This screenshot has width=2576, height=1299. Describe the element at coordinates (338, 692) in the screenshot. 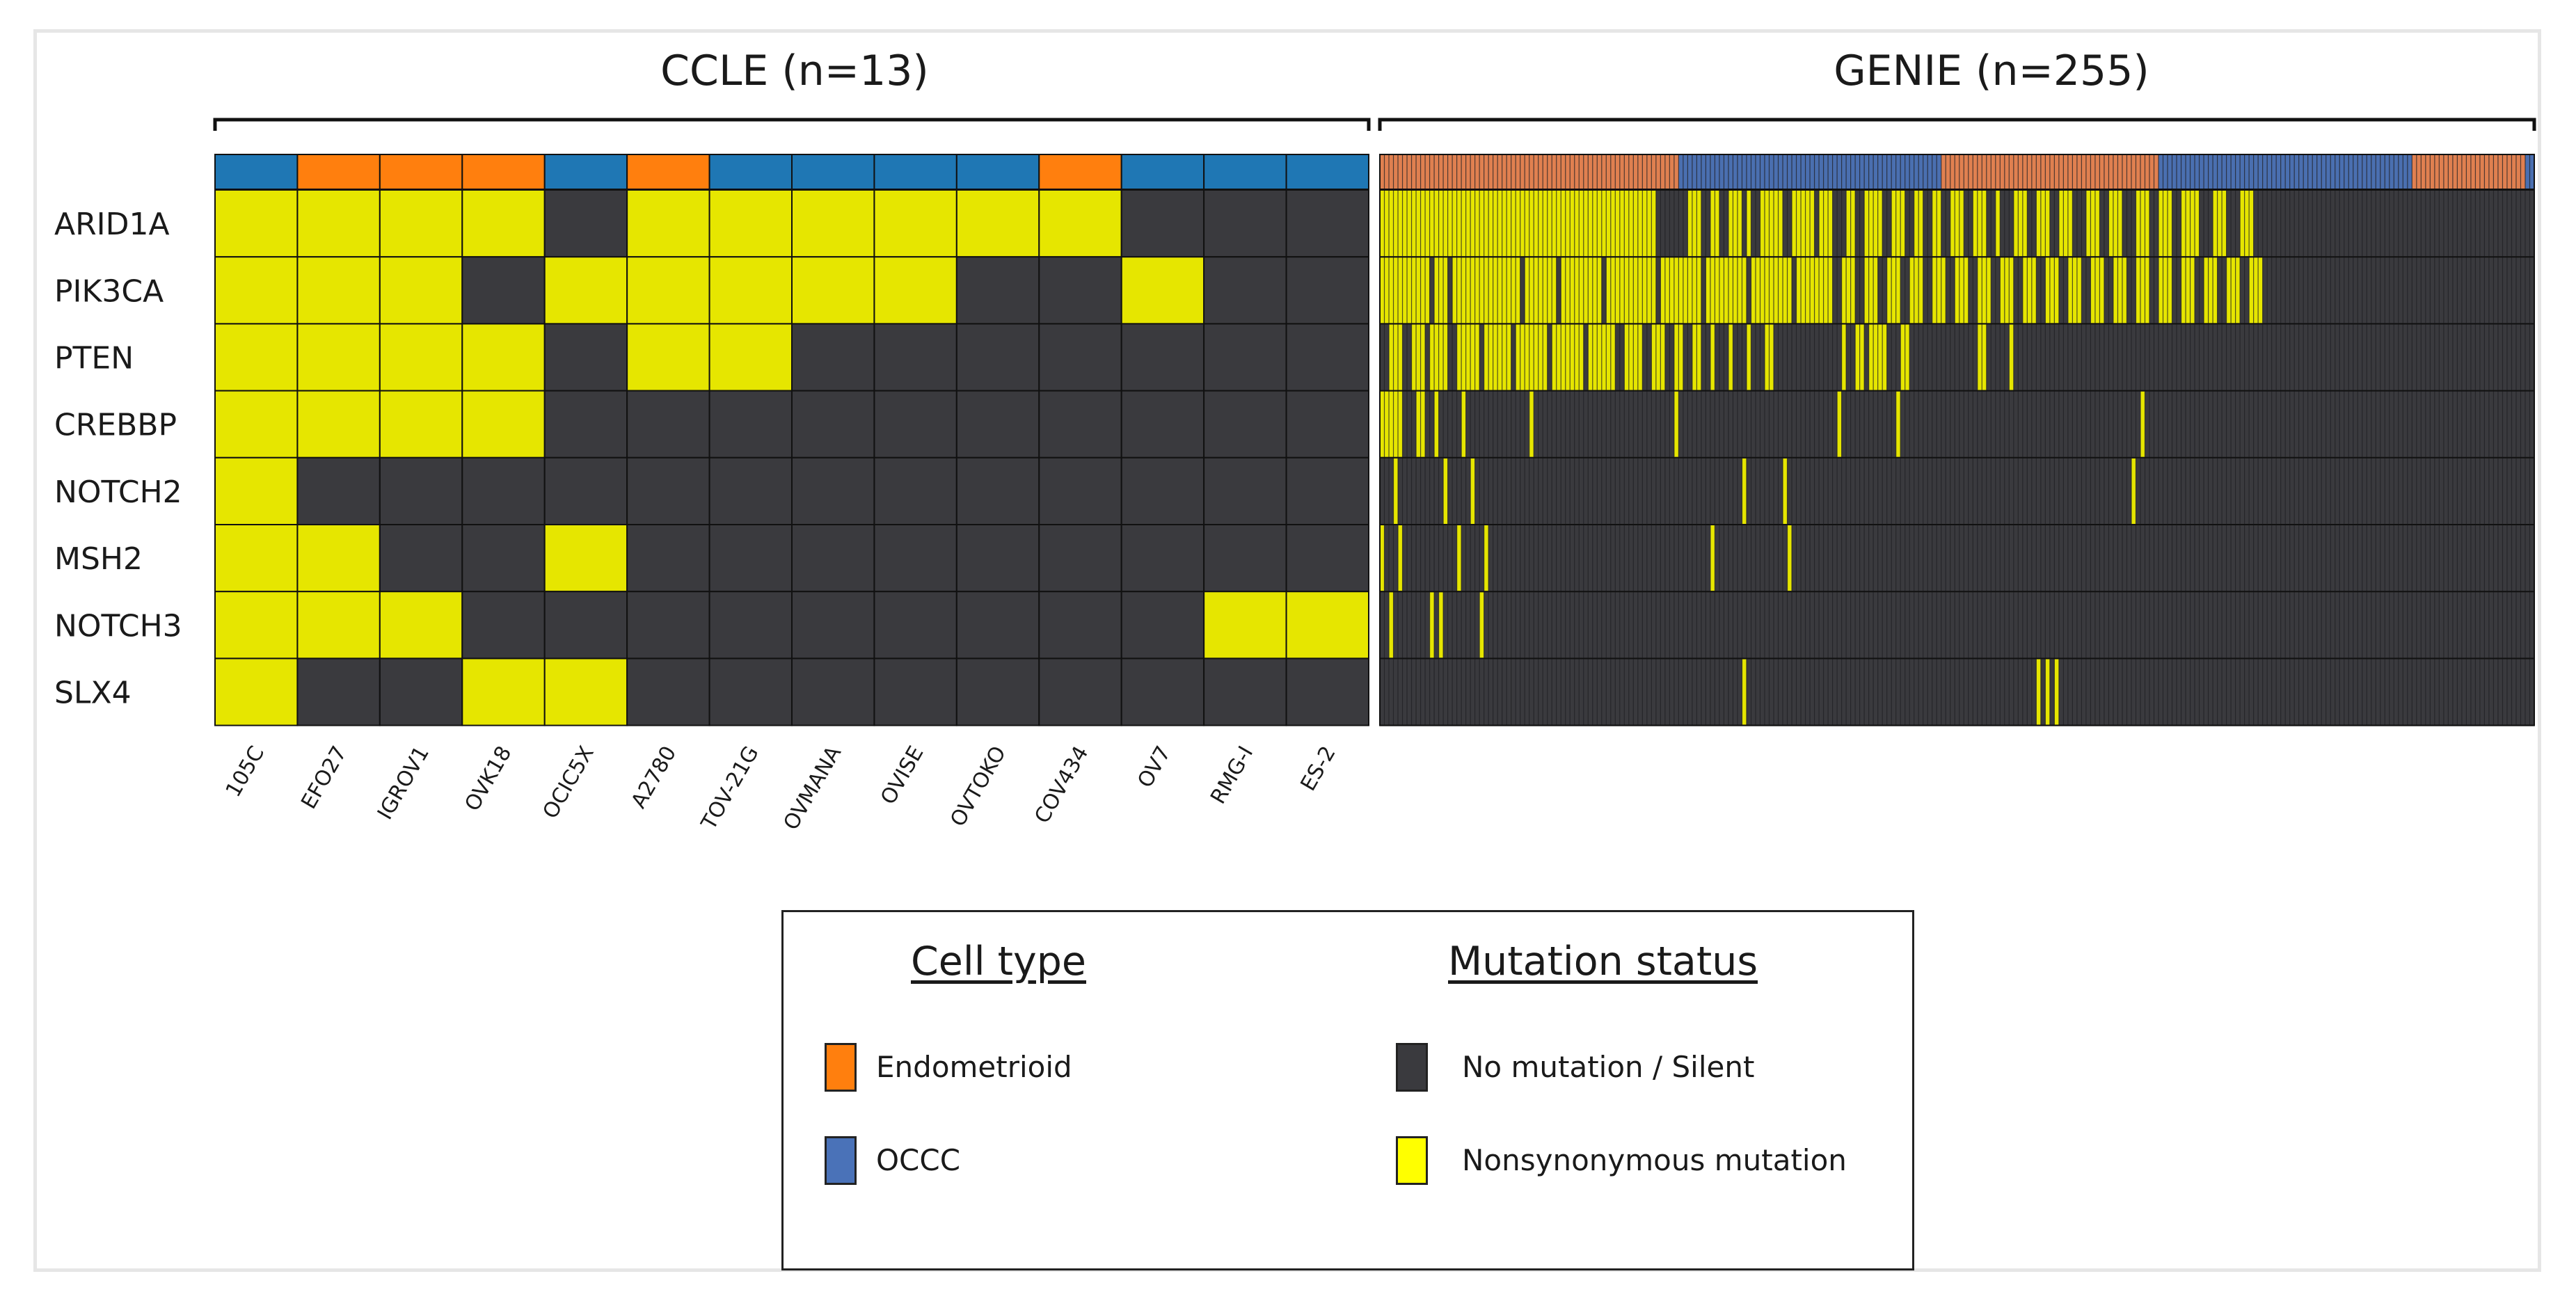

I see `ccle-cell-slx4-efo27` at that location.